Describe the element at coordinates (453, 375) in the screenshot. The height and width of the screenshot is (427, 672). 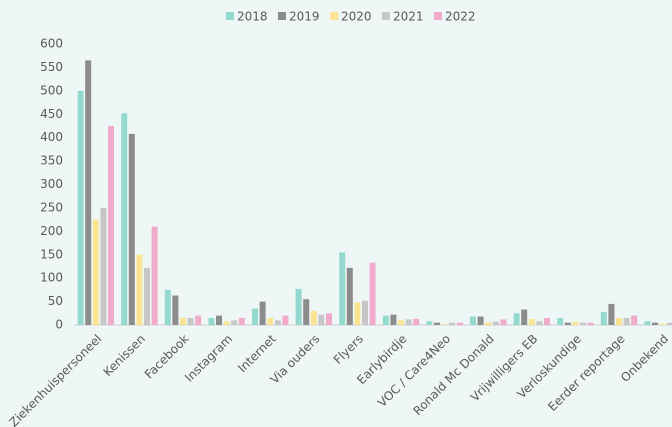
I see `x-tick-label: Ronald Mc Donald` at that location.